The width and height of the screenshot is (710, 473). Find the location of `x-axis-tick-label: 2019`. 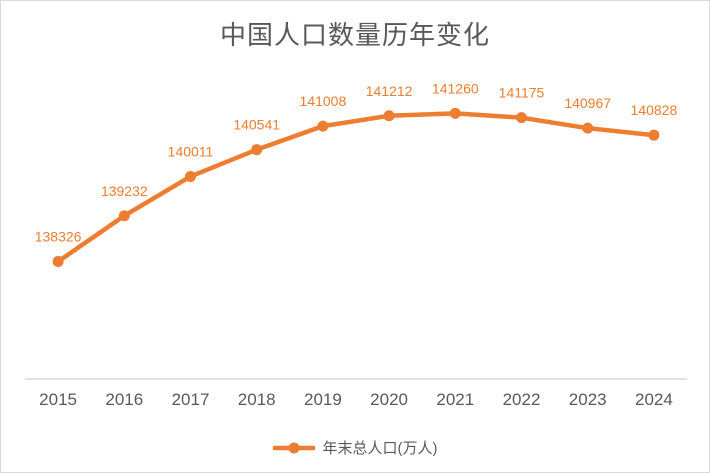

x-axis-tick-label: 2019 is located at coordinates (323, 399).